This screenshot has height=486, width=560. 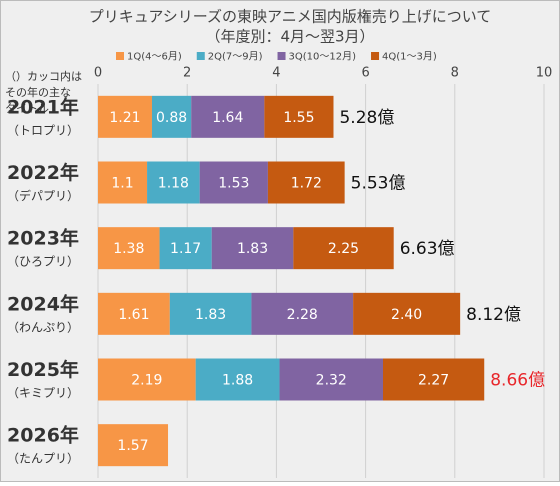 I want to click on value-label: 1.17, so click(x=185, y=249).